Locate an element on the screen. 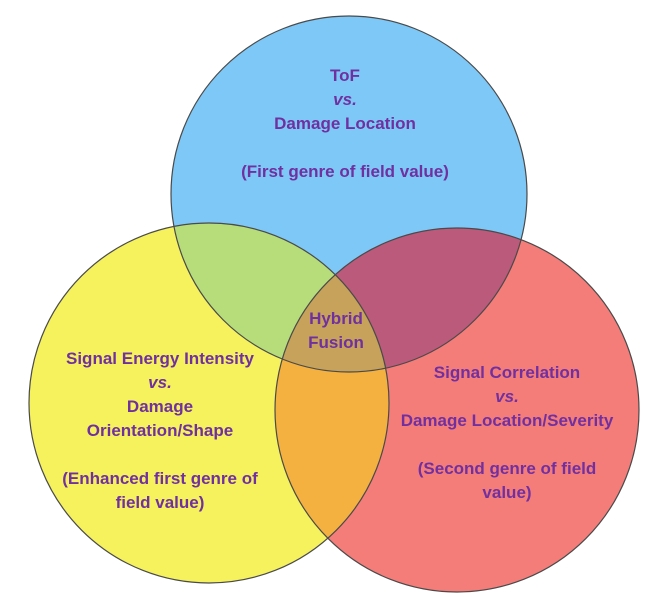 The image size is (665, 610). left-subtitle-line2: Orientation/Shape is located at coordinates (160, 430).